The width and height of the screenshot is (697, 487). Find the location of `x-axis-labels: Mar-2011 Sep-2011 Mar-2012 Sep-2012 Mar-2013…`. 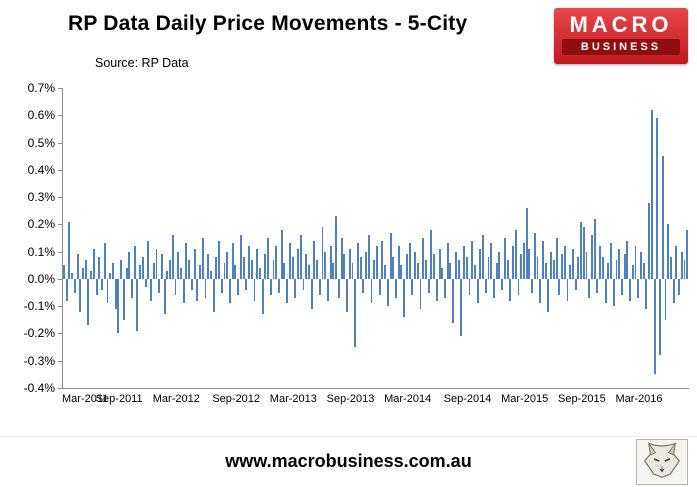

x-axis-labels: Mar-2011 Sep-2011 Mar-2012 Sep-2012 Mar-2013… is located at coordinates (375, 401).